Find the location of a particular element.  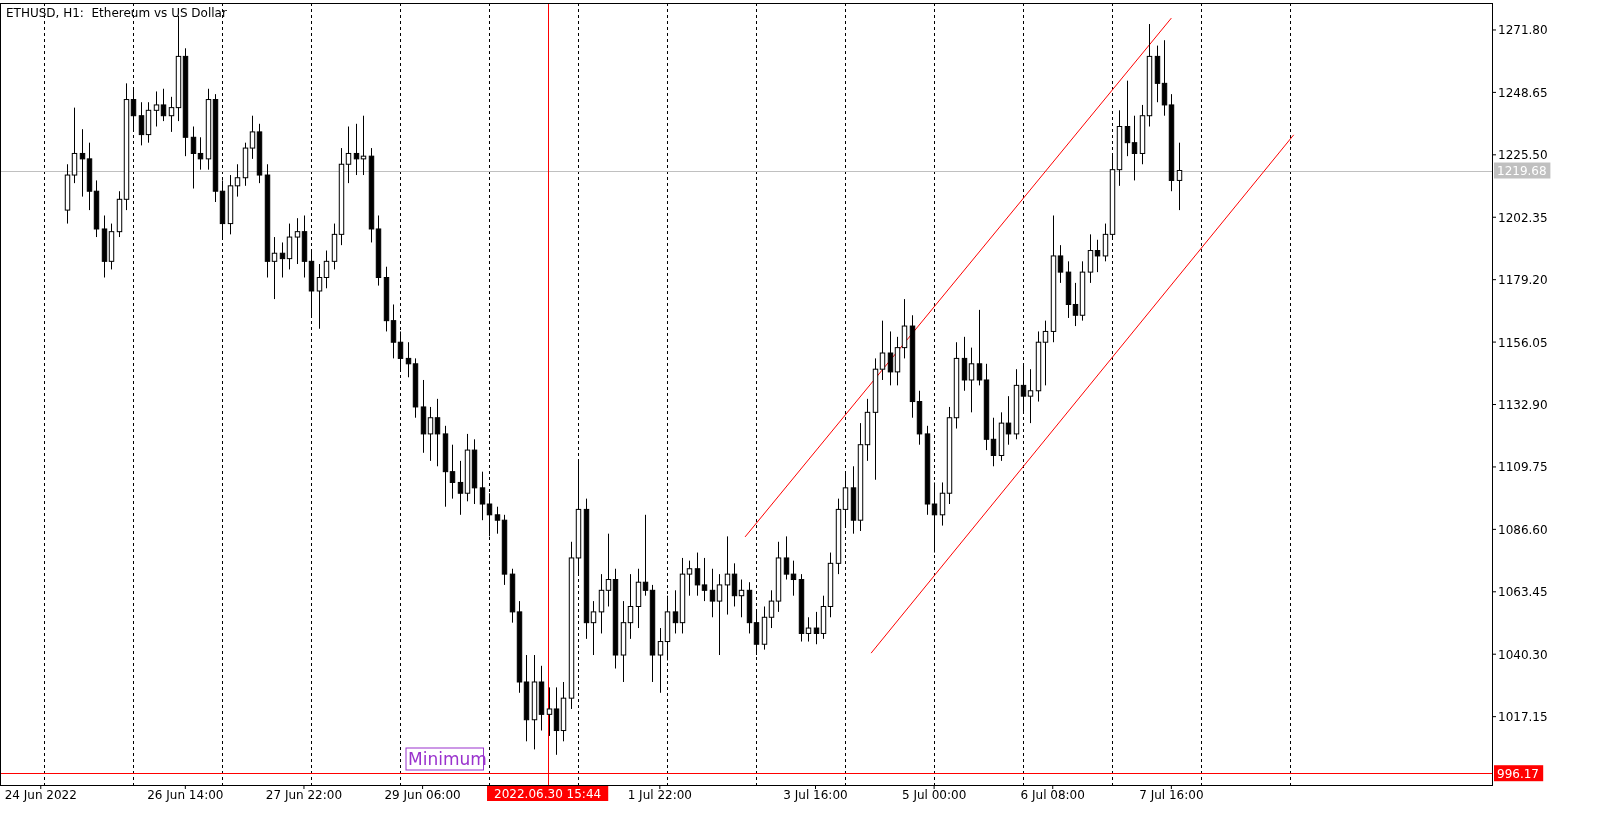

x-tick-label: 3 Jul 16:00 is located at coordinates (815, 795).